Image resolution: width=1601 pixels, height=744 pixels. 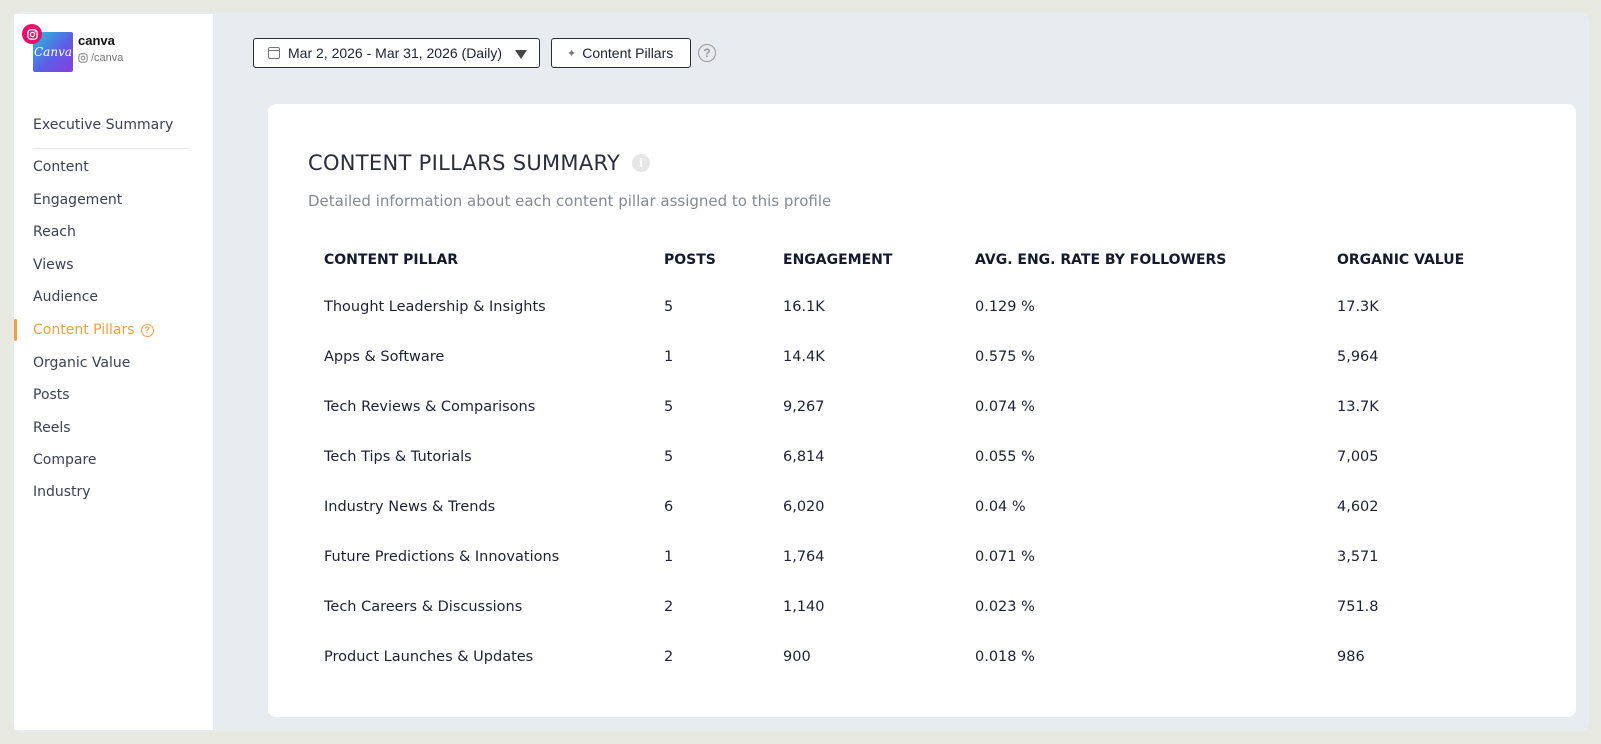 What do you see at coordinates (54, 232) in the screenshot?
I see `sidebar-item-reach: Reach` at bounding box center [54, 232].